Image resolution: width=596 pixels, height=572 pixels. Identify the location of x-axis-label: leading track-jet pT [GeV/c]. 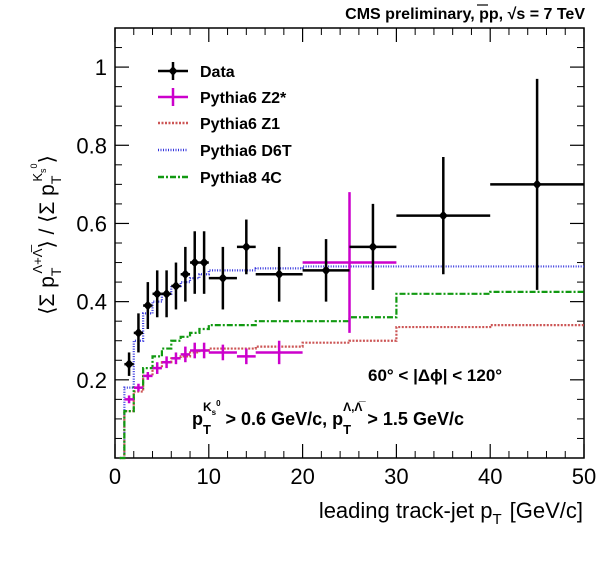
(451, 513).